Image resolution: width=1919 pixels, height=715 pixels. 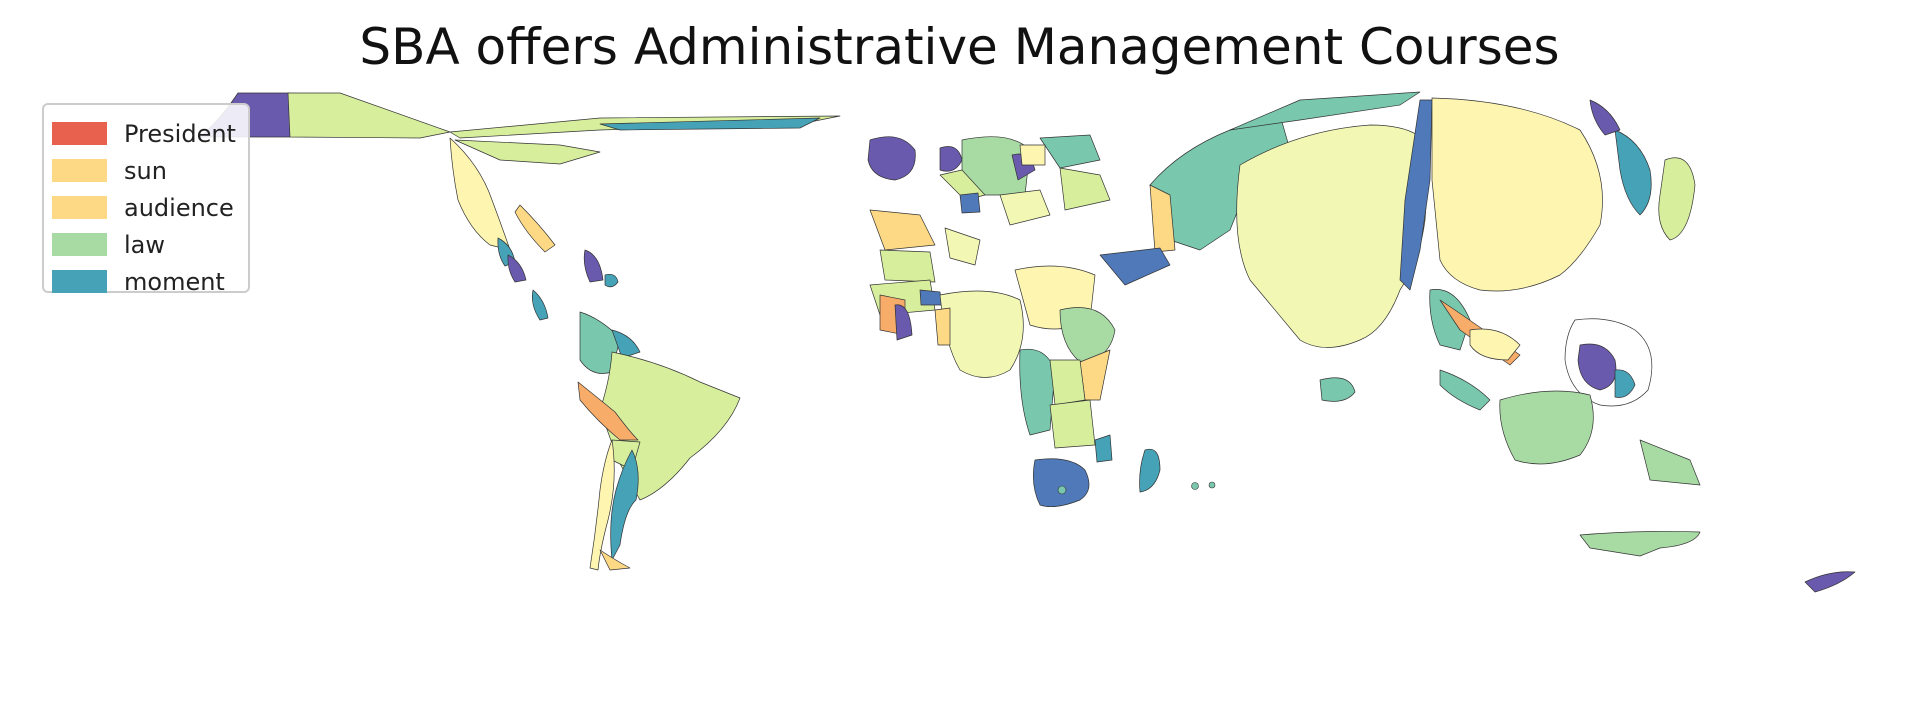 What do you see at coordinates (1135, 266) in the screenshot?
I see `region-middle-east` at bounding box center [1135, 266].